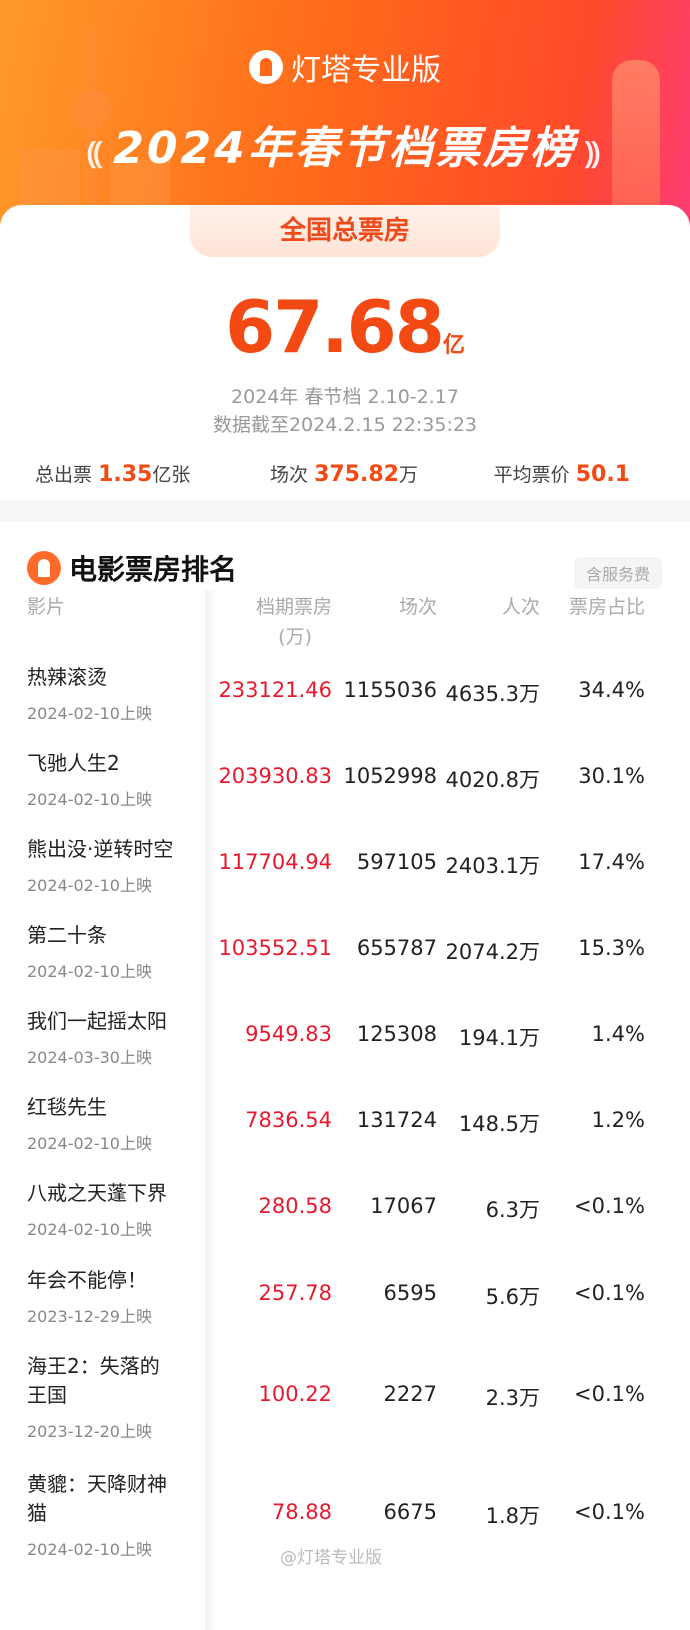 The height and width of the screenshot is (1630, 690). Describe the element at coordinates (618, 1034) in the screenshot. I see `share: 1.4%` at that location.